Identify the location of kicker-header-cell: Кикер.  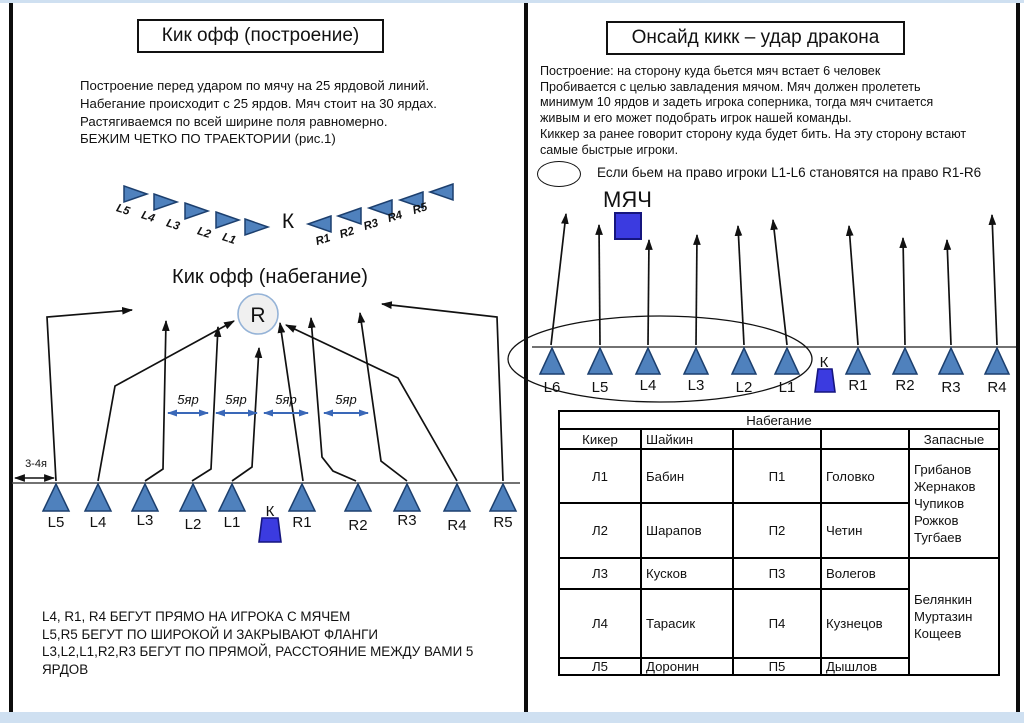
(600, 439).